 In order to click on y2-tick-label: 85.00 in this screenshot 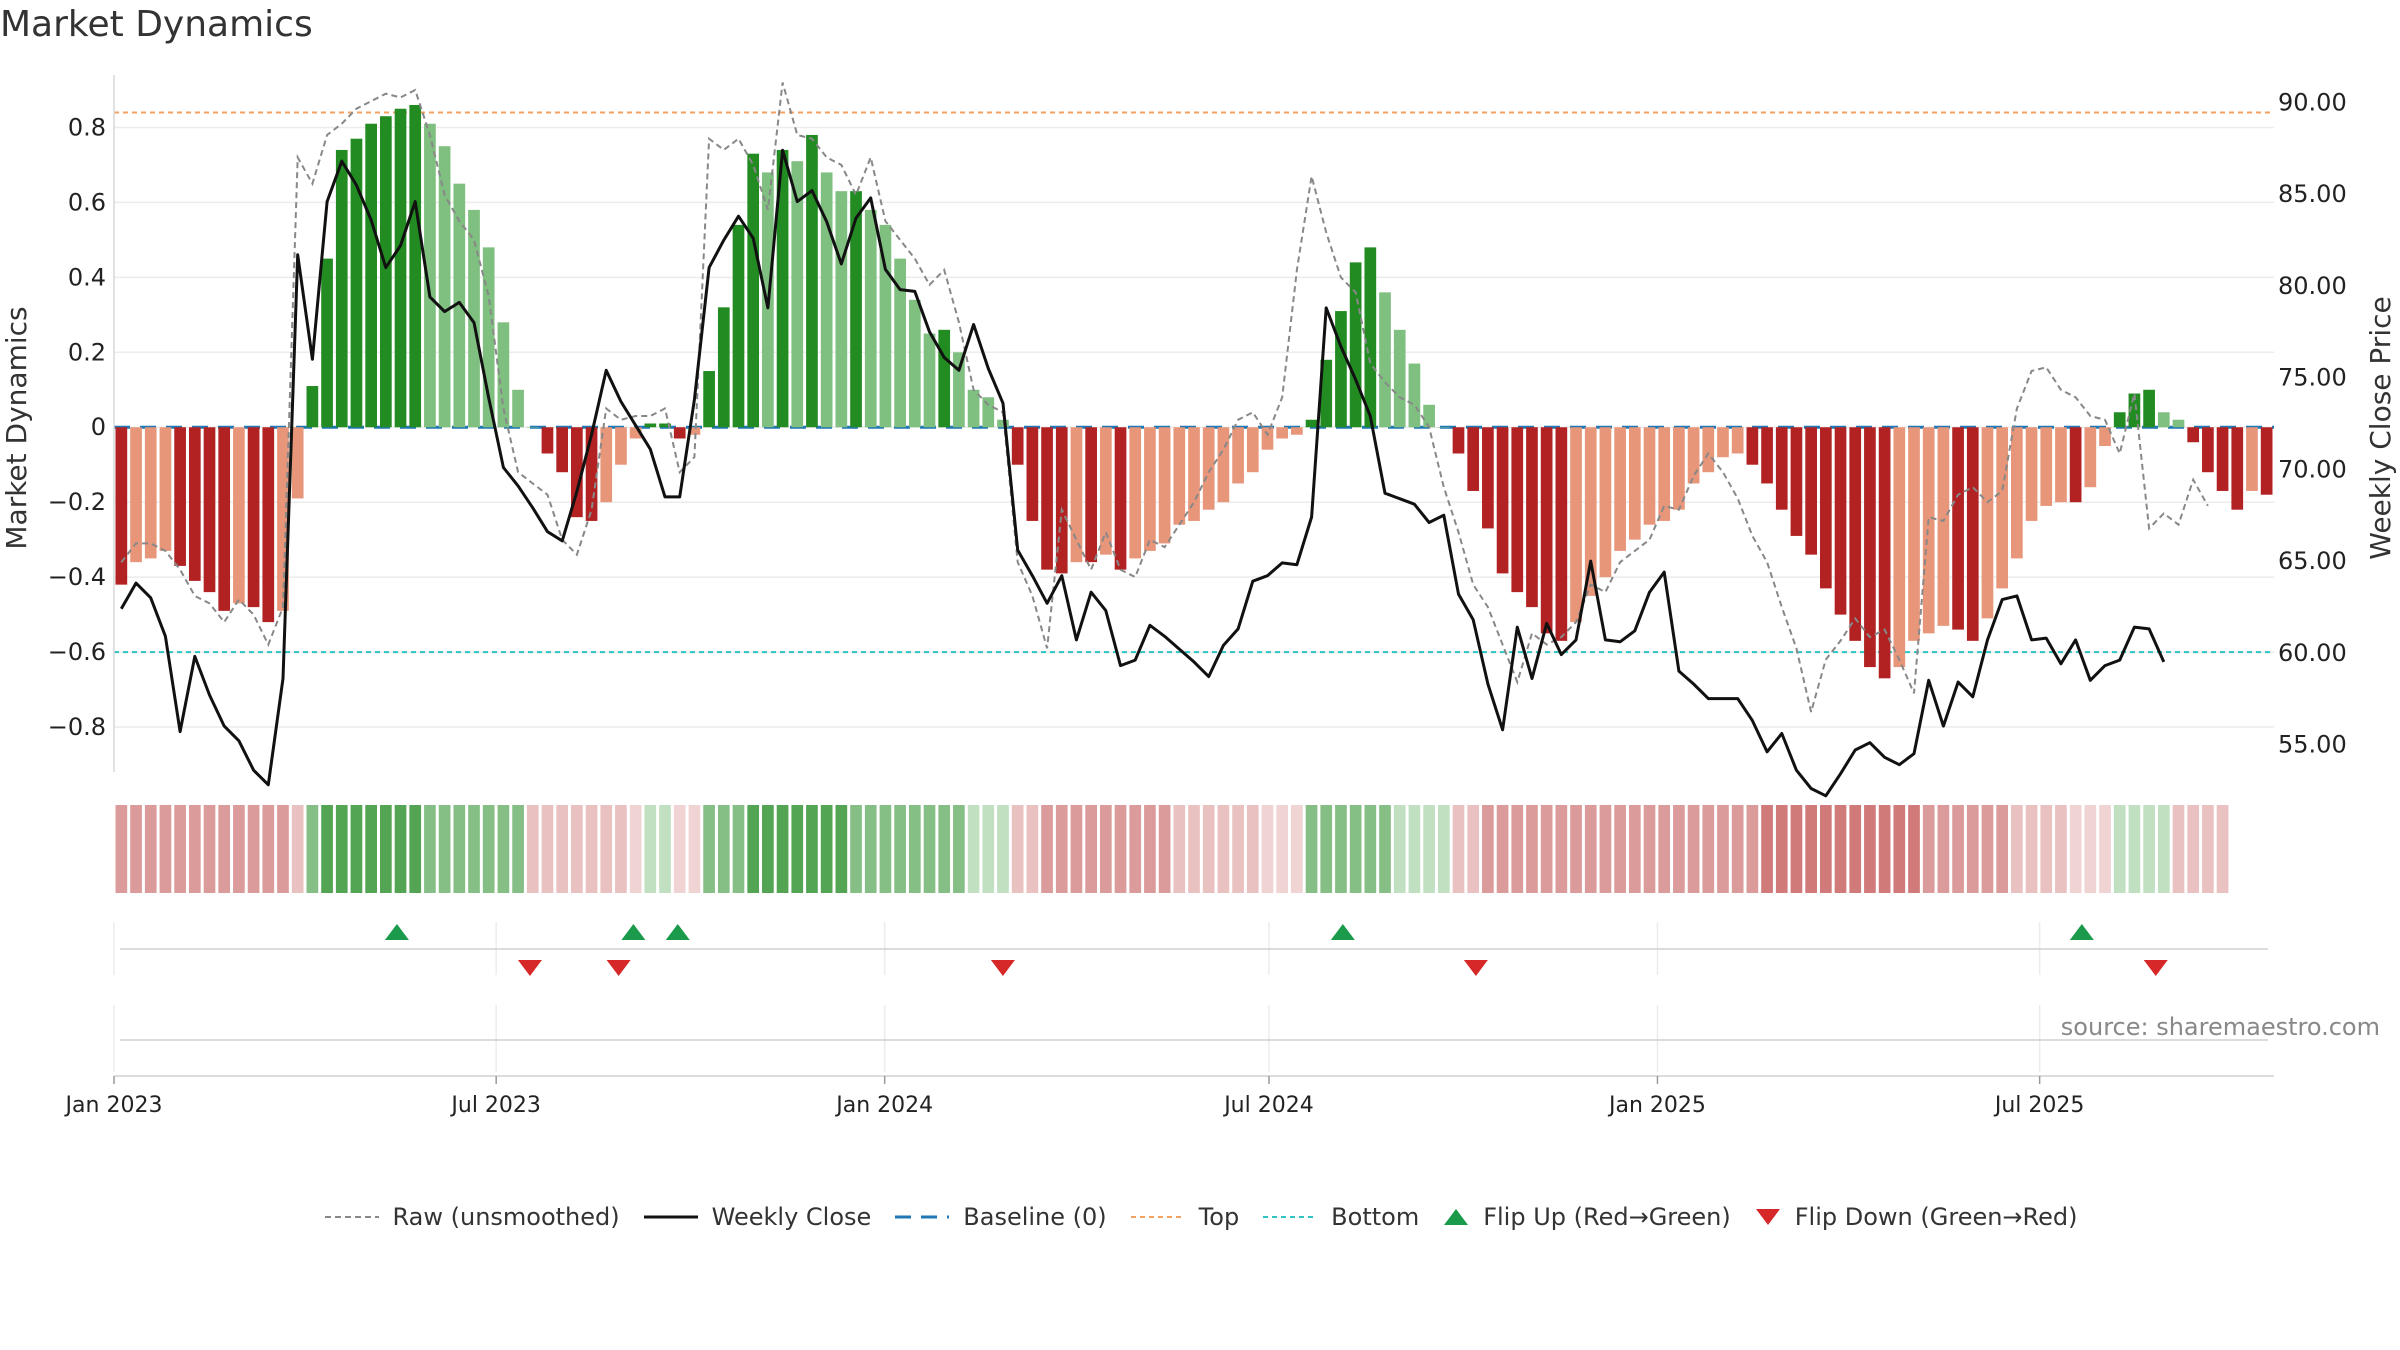, I will do `click(2312, 194)`.